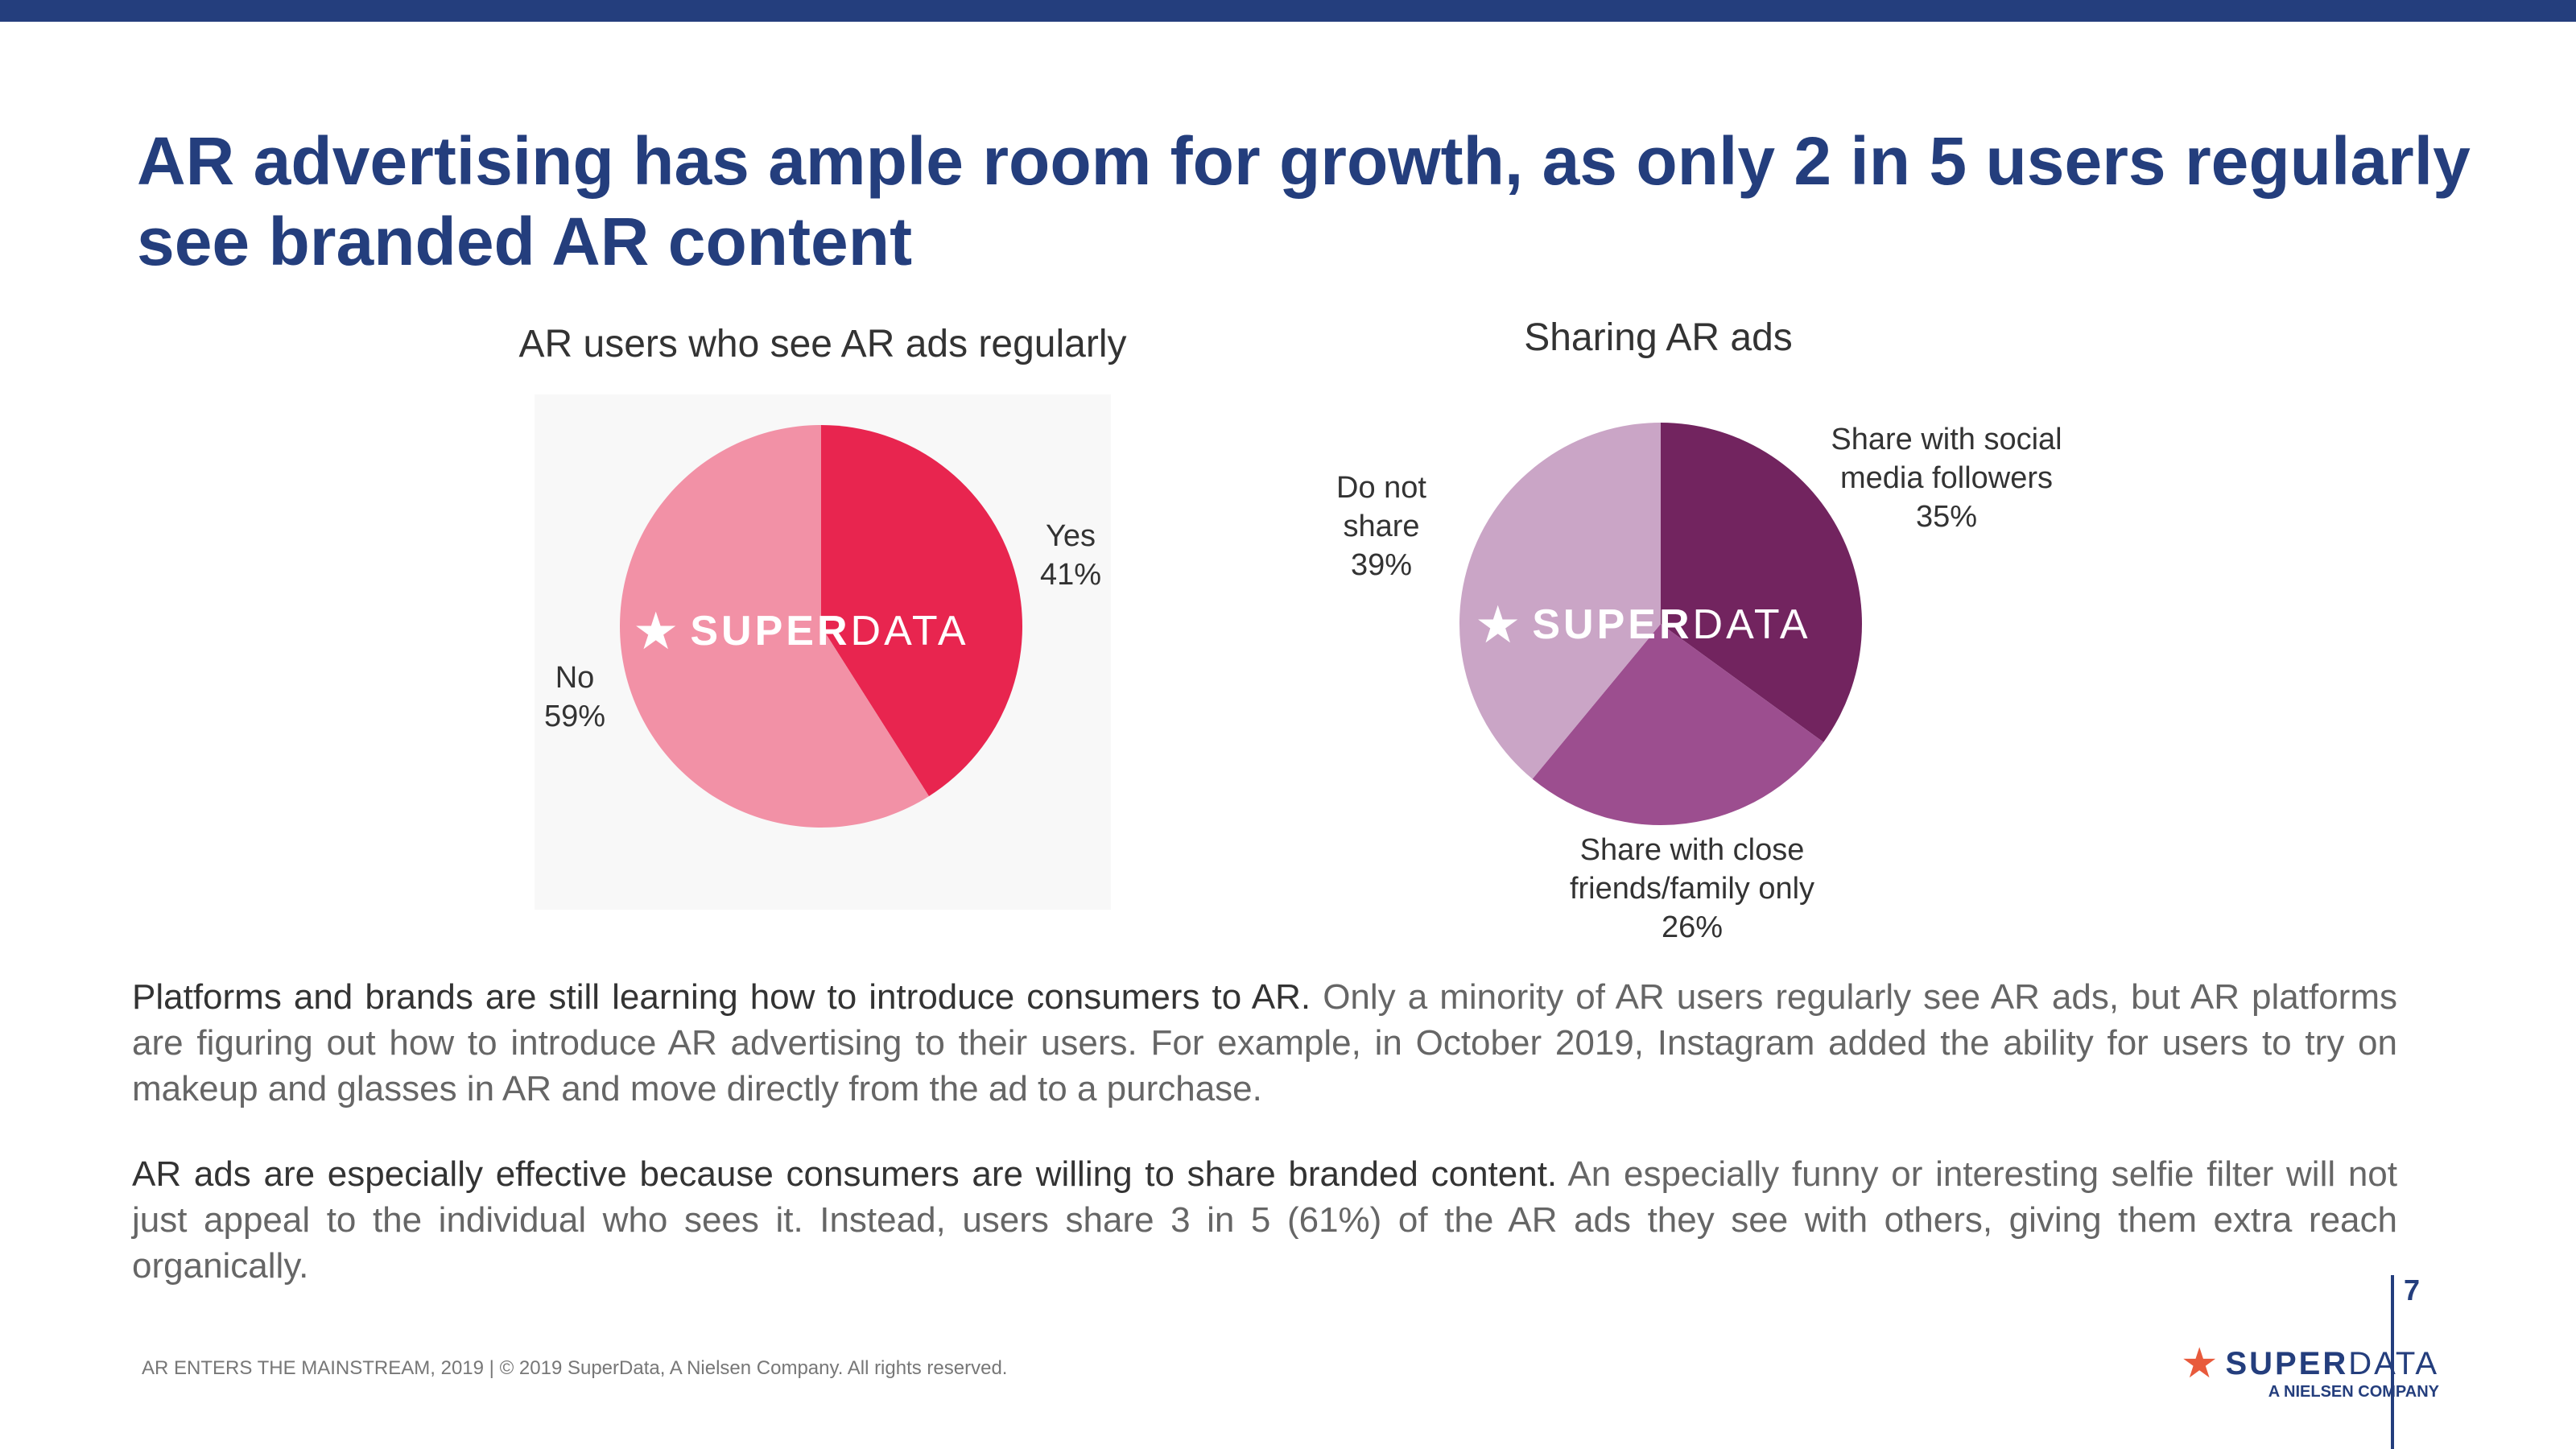 This screenshot has width=2576, height=1449. Describe the element at coordinates (1658, 337) in the screenshot. I see `chart2-title: Sharing AR ads` at that location.